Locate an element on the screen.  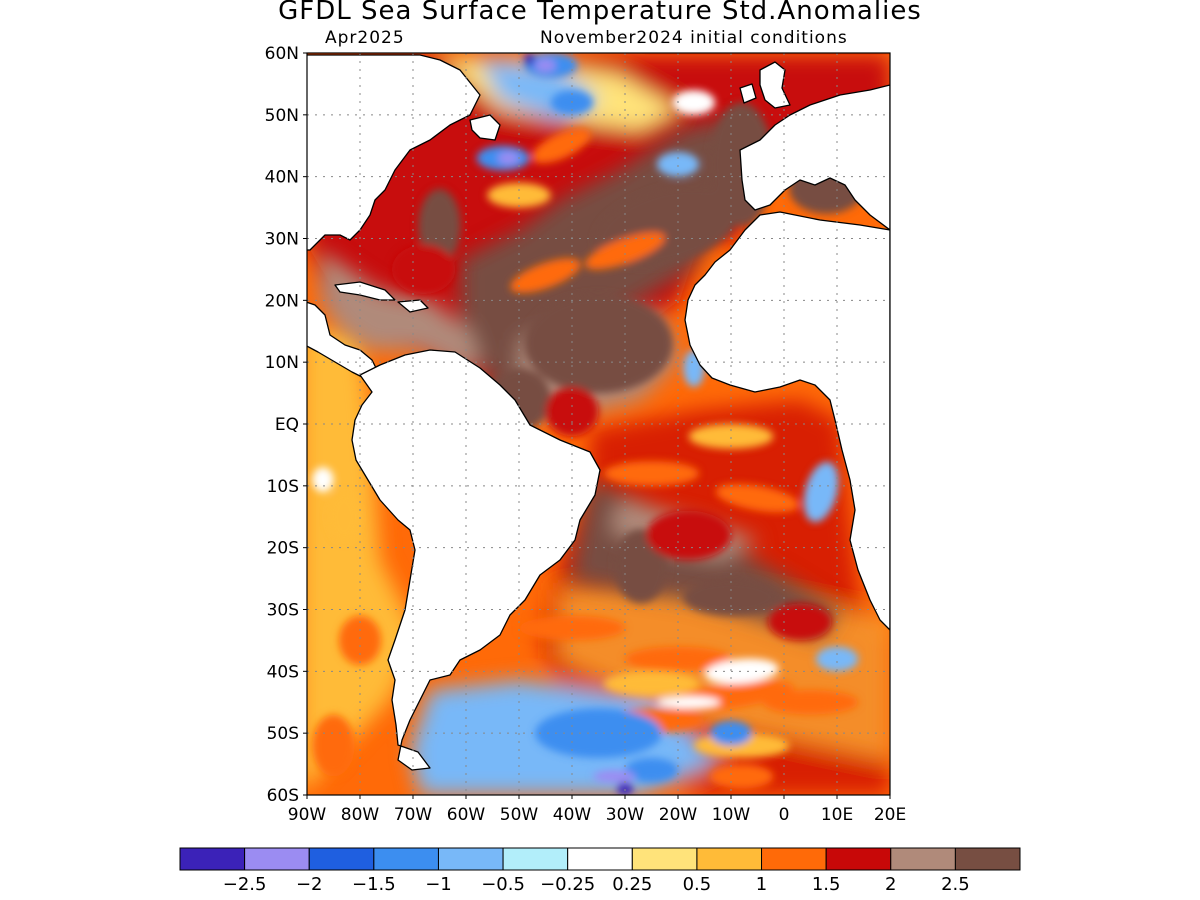
colorbar-label: −0.25 is located at coordinates (567, 884).